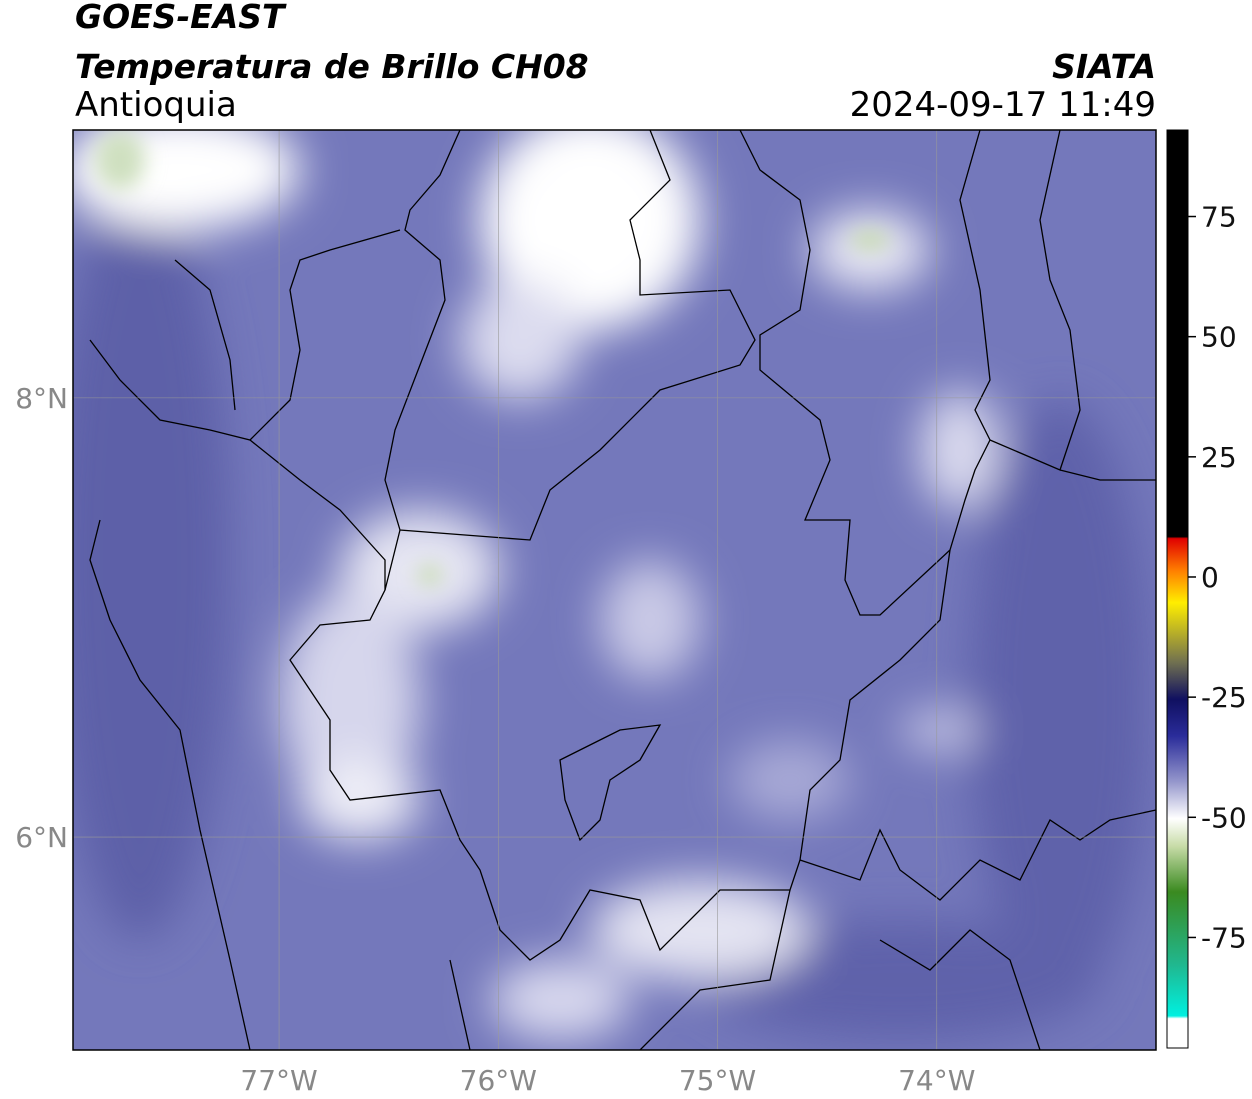  What do you see at coordinates (1177, 589) in the screenshot?
I see `colorbar` at bounding box center [1177, 589].